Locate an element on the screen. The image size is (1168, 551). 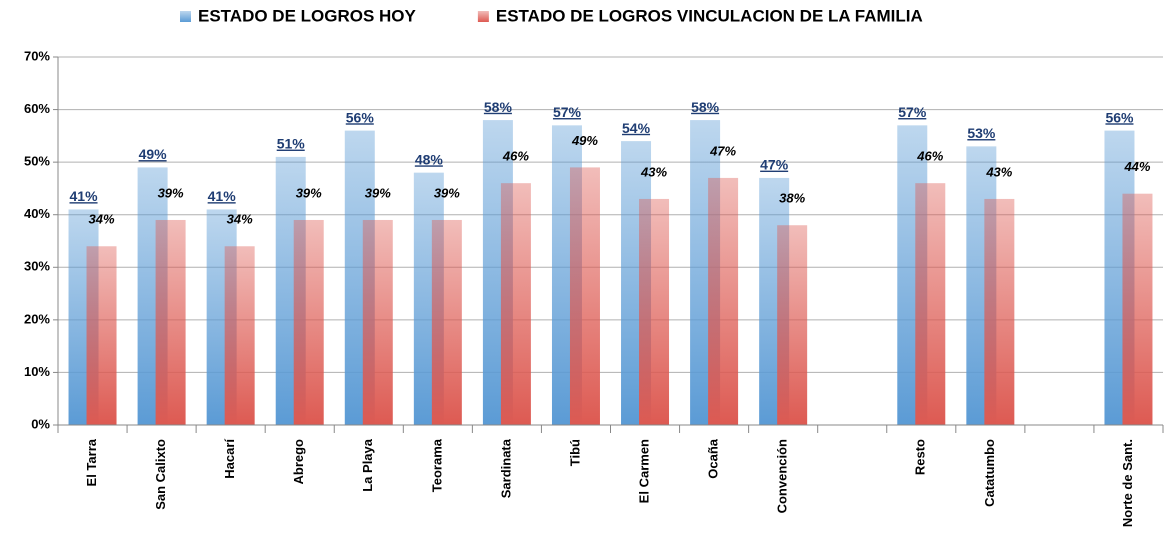
x-tick-label: El Tarra is located at coordinates (91, 462).